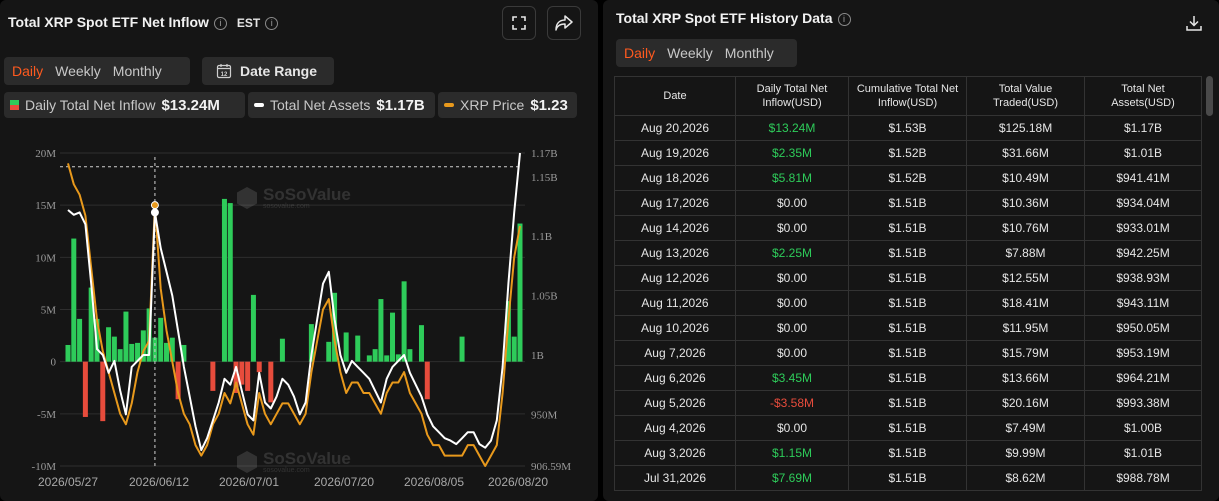 The image size is (1219, 501). Describe the element at coordinates (341, 105) in the screenshot. I see `legend-assets: Total Net Assets $1.17B` at that location.